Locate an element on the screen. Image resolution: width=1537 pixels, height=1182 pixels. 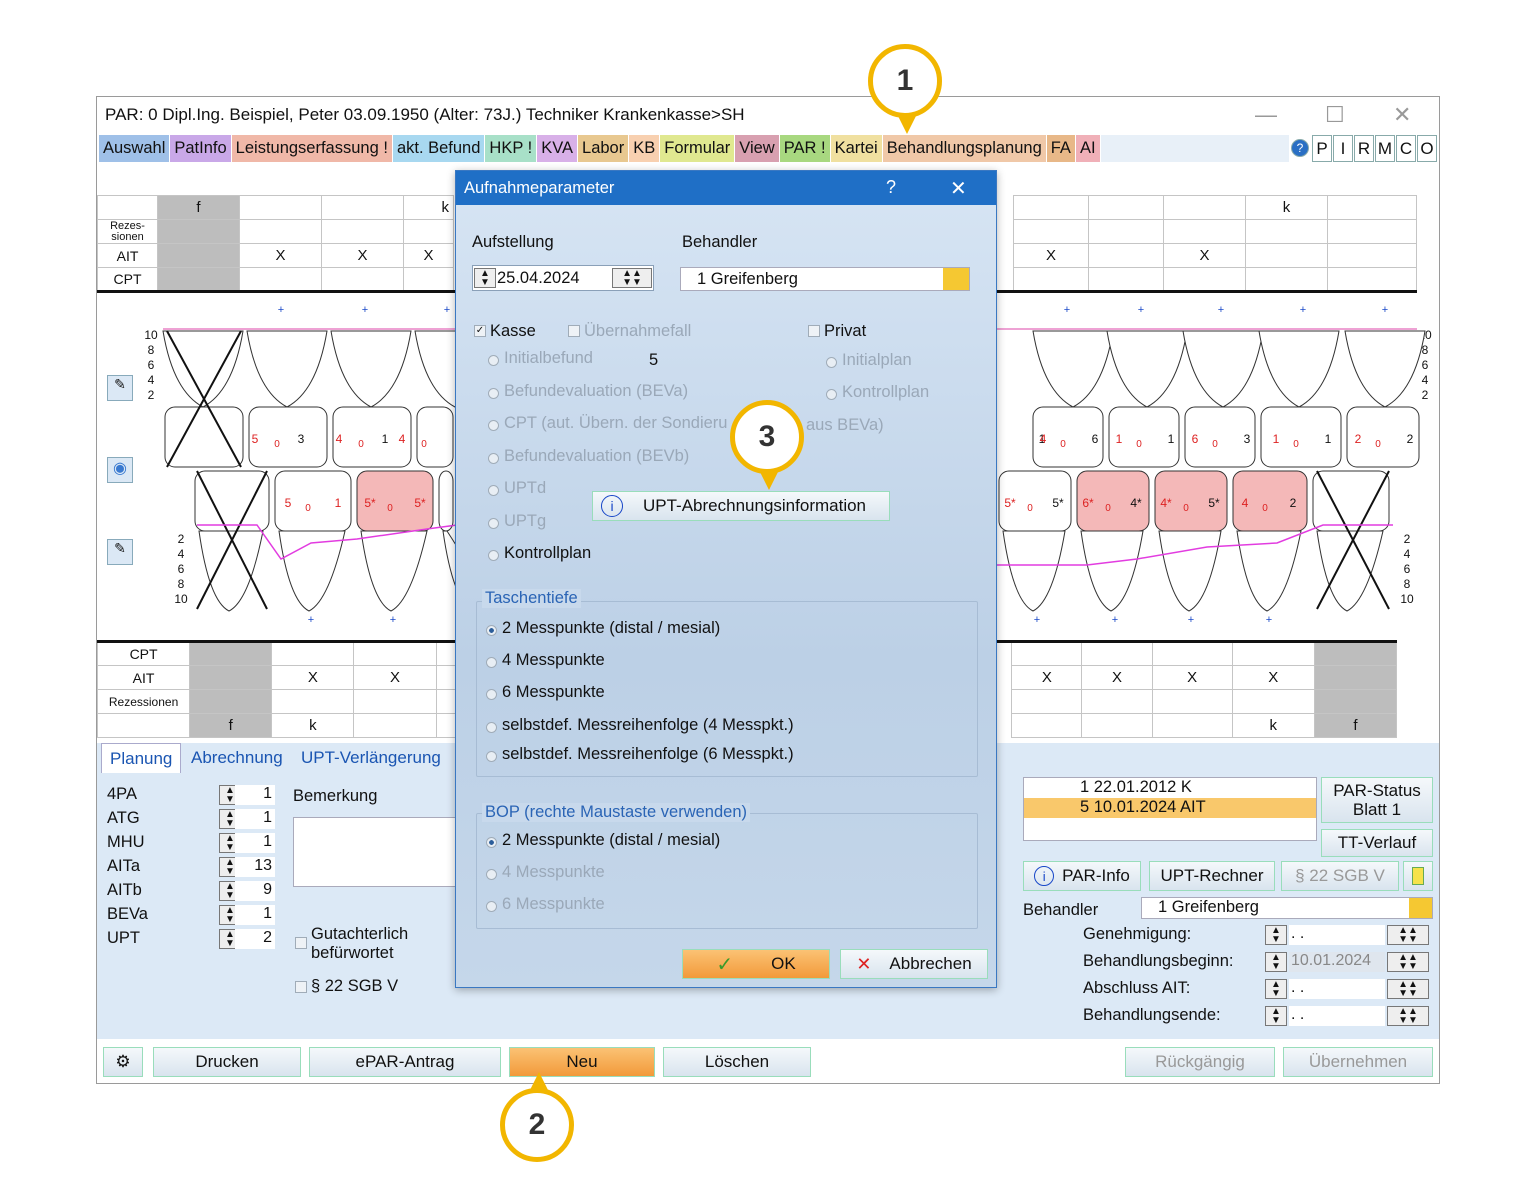
date-value-1: 10.01.2024 is located at coordinates (1337, 962).